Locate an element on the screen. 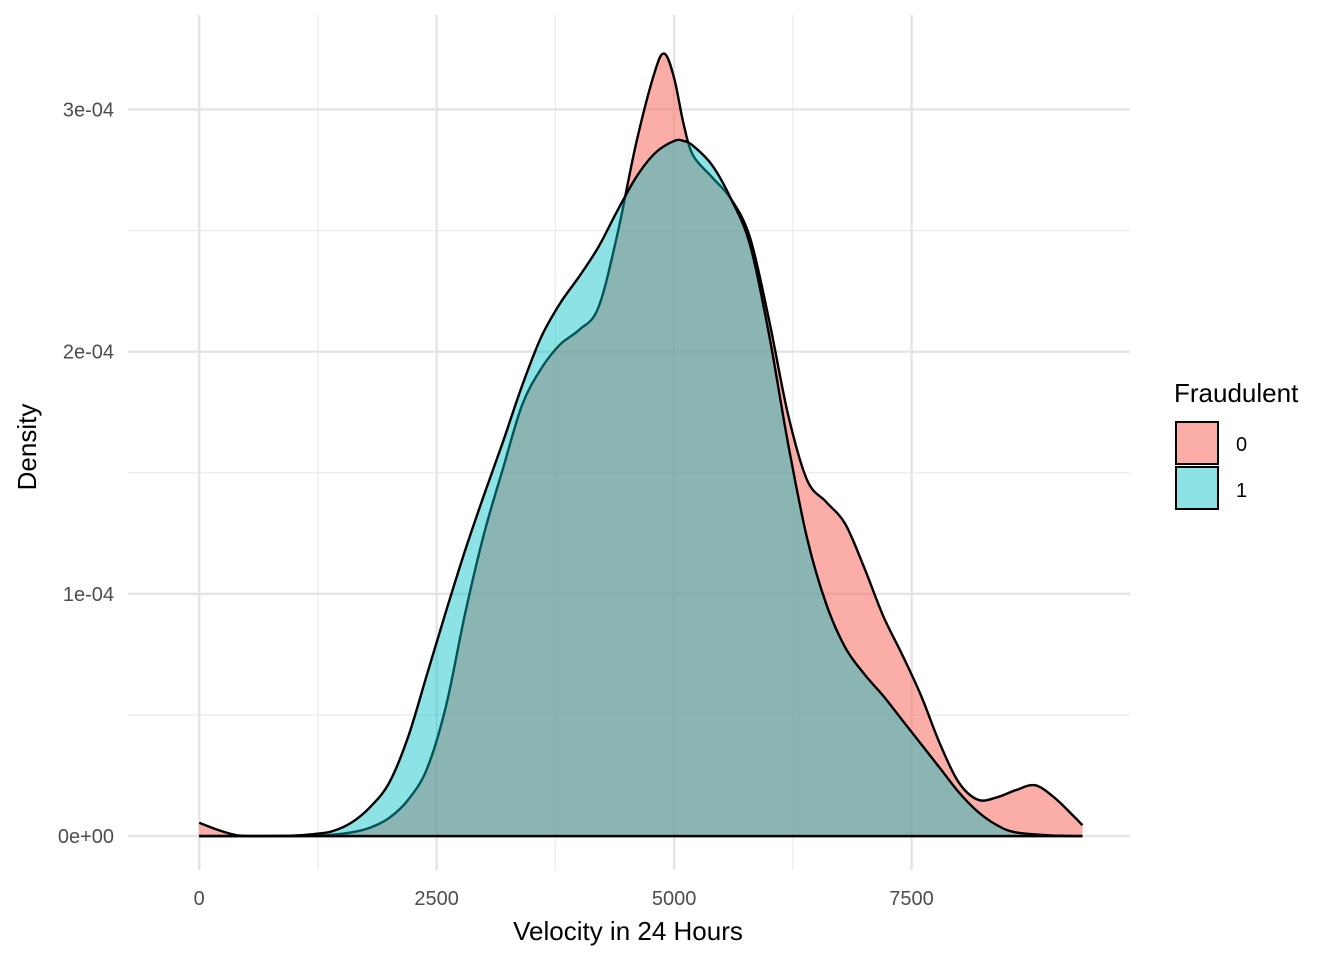  y-axis-ticks: 0e+00 1e-04 2e-04 3e-04 is located at coordinates (86, 473).